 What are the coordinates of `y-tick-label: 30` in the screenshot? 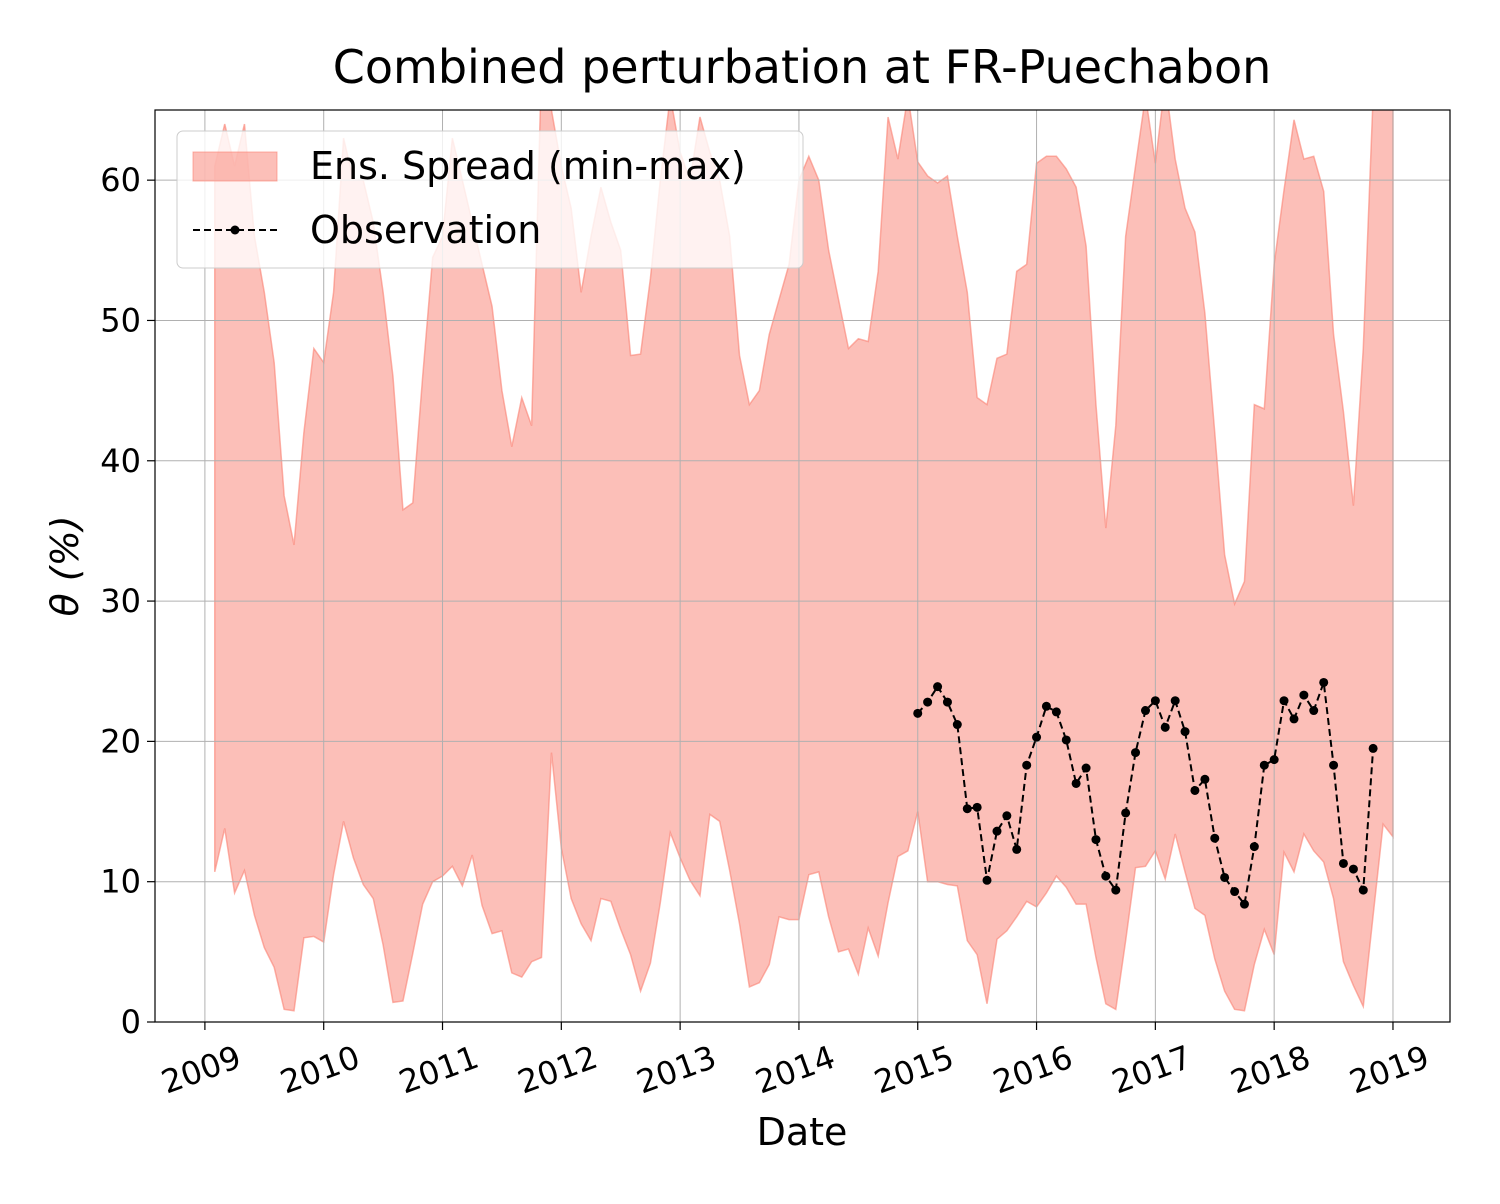 It's located at (120, 601).